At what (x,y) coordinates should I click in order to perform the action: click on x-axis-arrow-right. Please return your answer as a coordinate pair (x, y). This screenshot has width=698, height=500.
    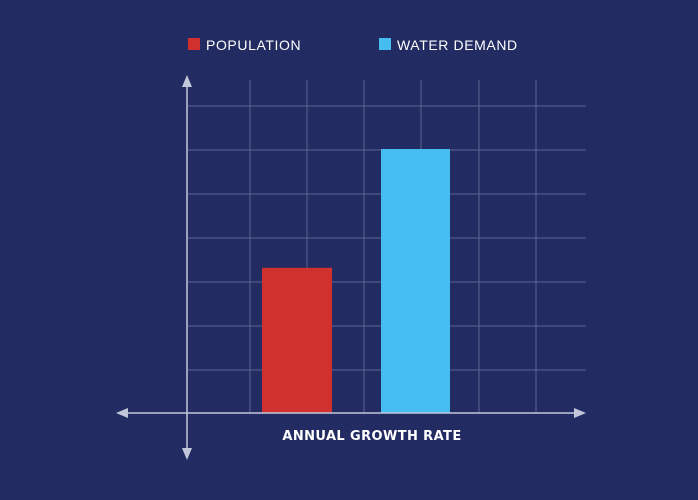
    Looking at the image, I should click on (580, 413).